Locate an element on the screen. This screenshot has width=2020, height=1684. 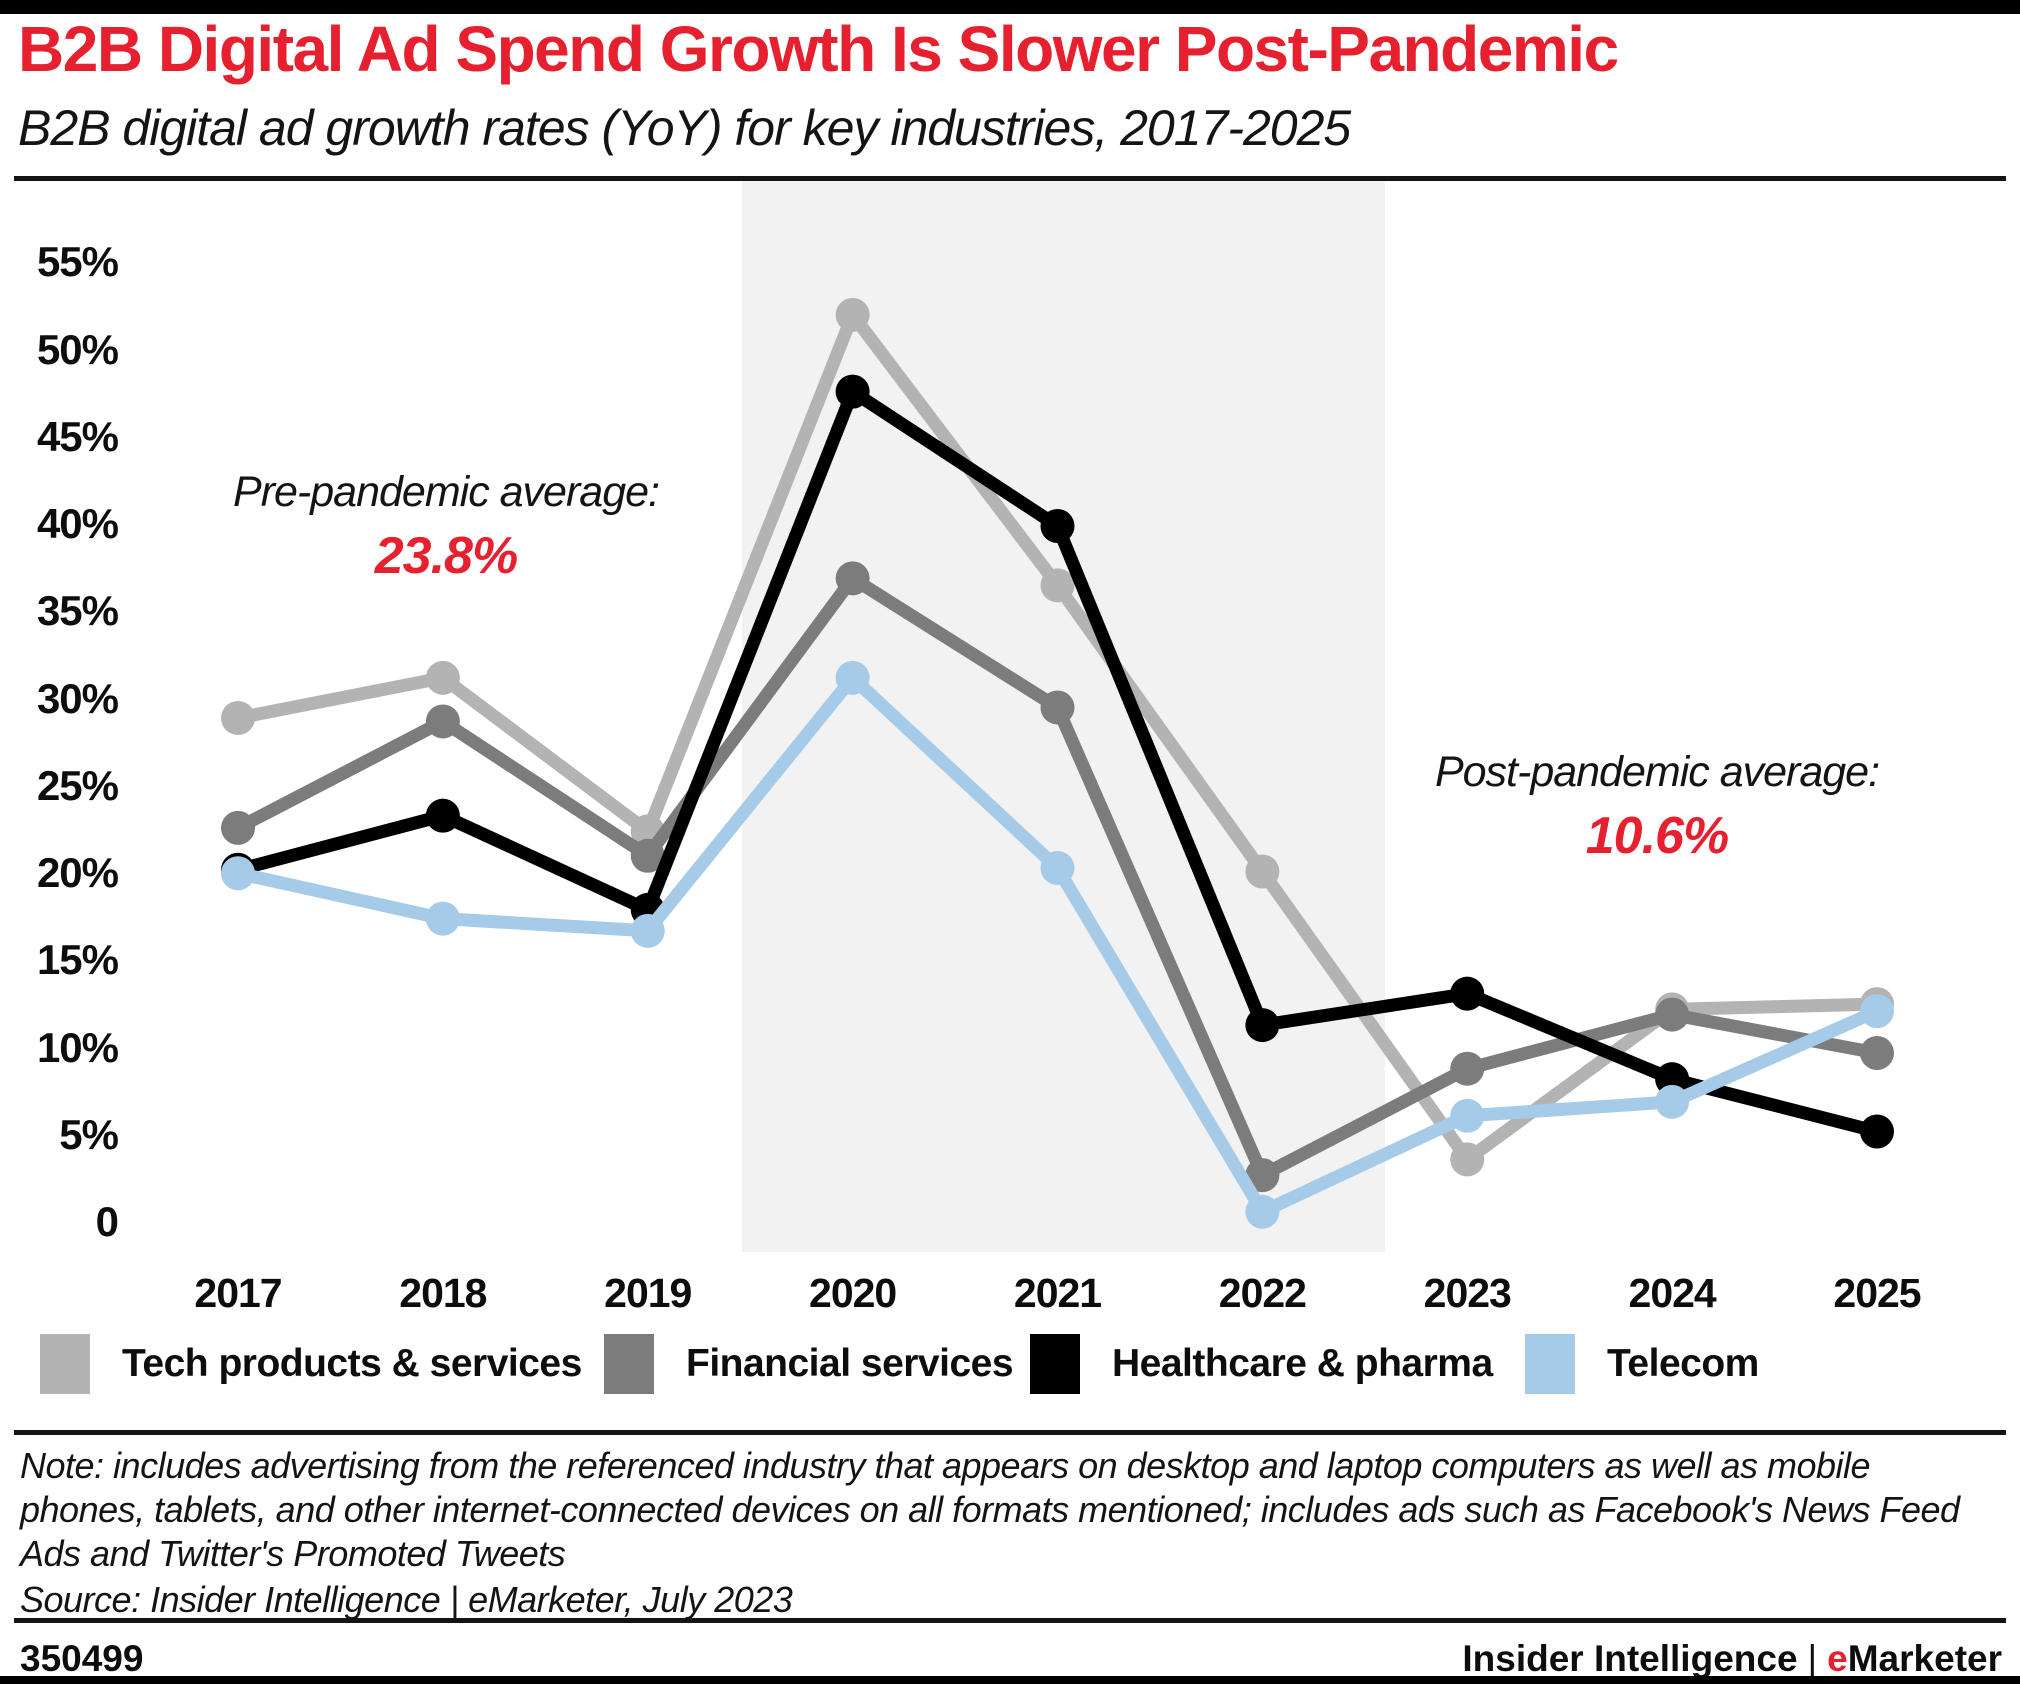
post-pandemic-label: Post-pandemic average: is located at coordinates (1657, 772).